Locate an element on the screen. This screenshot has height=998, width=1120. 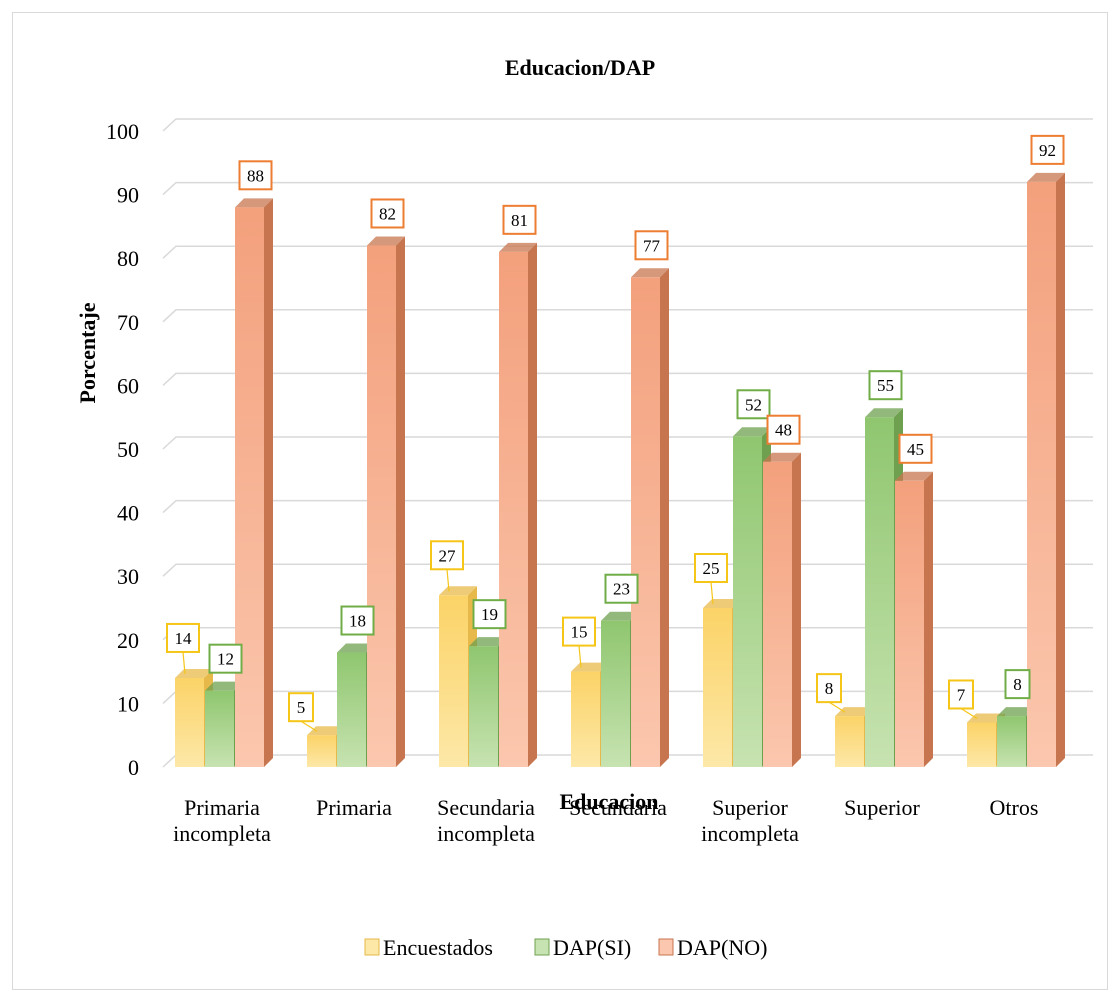
svg-text: 19 is located at coordinates (489, 614).